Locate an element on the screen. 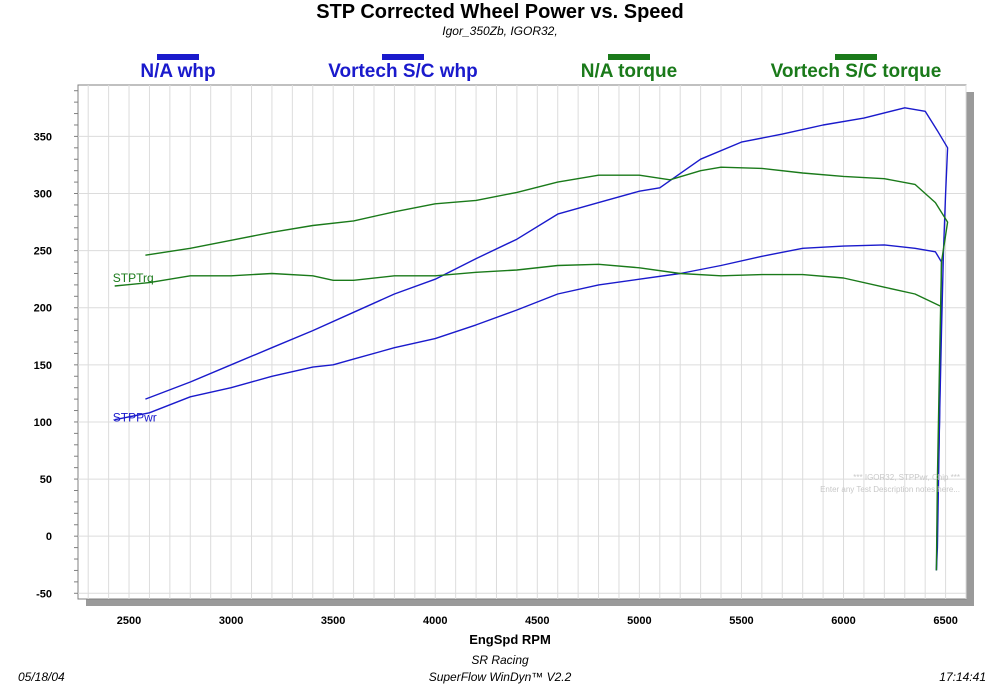  y-tick-label: 200 is located at coordinates (43, 309).